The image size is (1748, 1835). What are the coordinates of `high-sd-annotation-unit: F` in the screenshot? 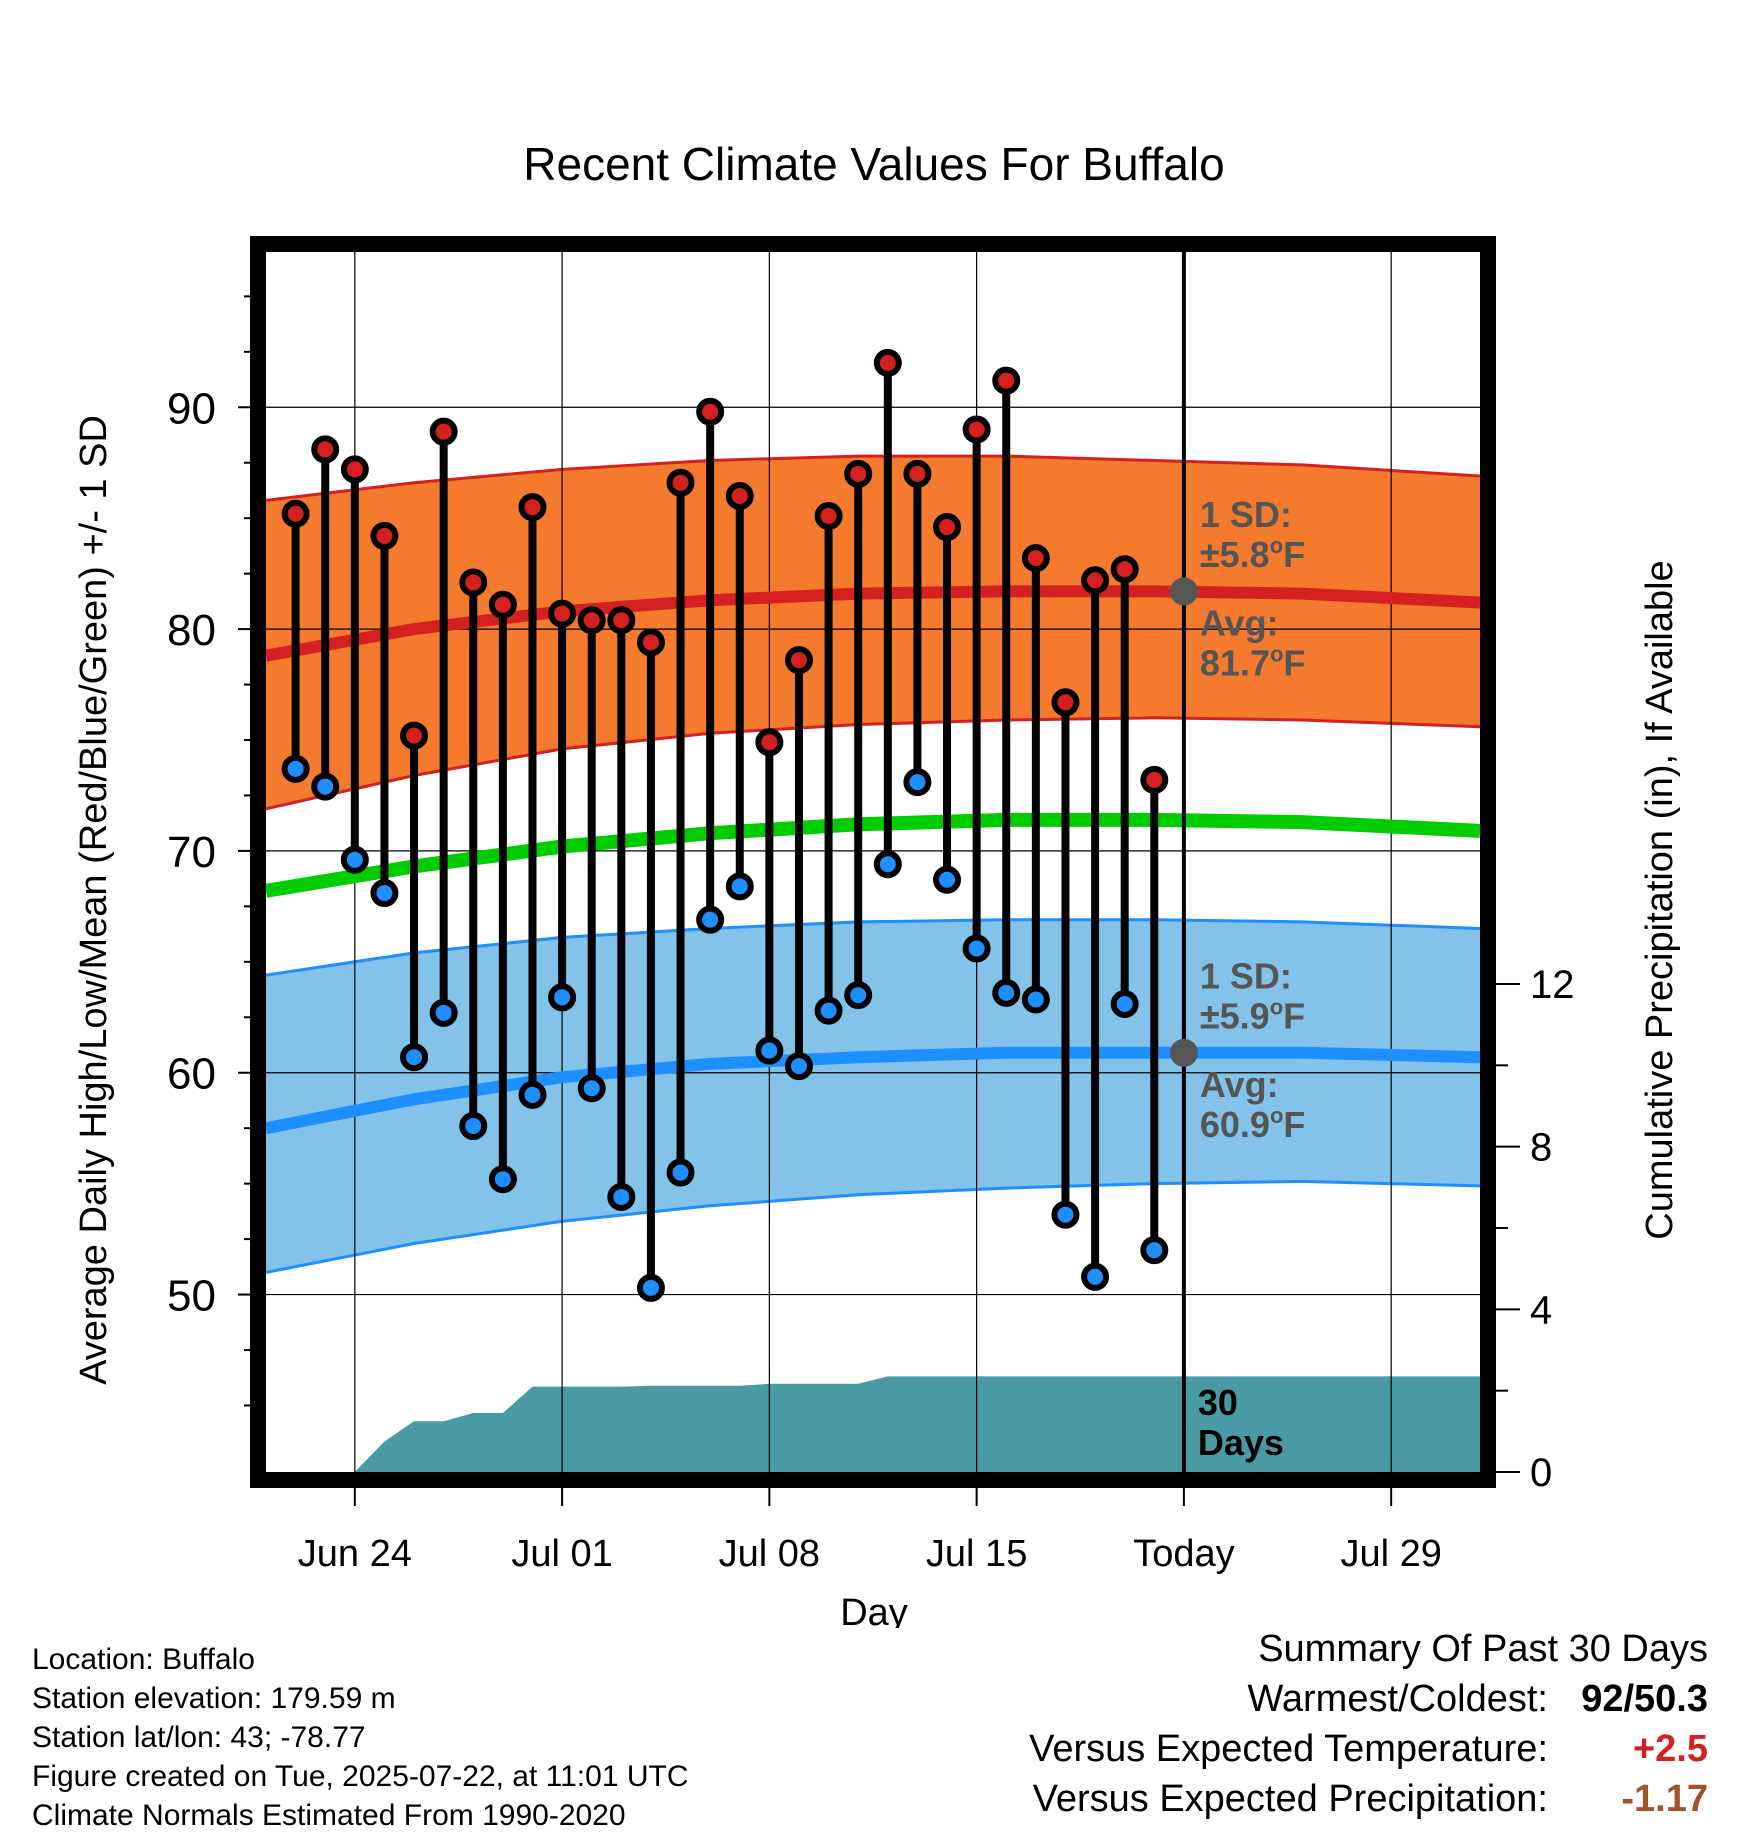 It's located at (1294, 554).